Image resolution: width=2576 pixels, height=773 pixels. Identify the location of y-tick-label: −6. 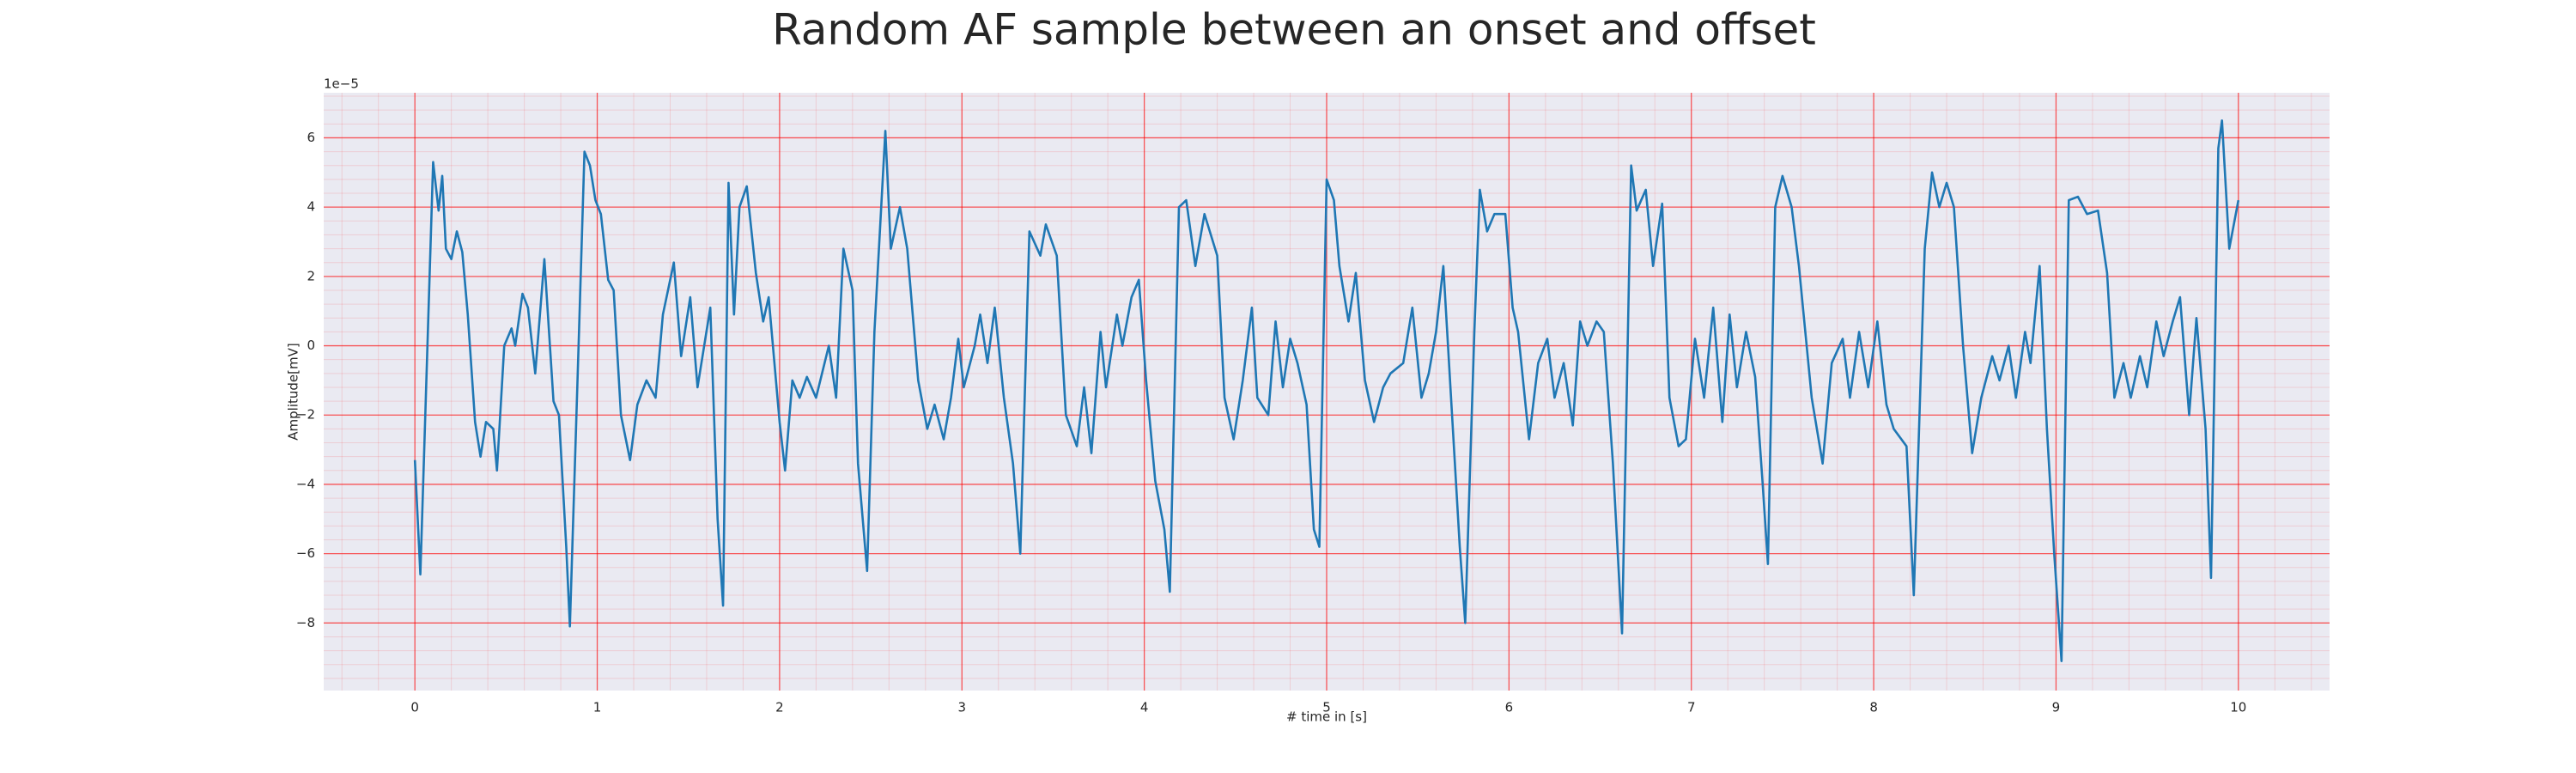
(305, 553).